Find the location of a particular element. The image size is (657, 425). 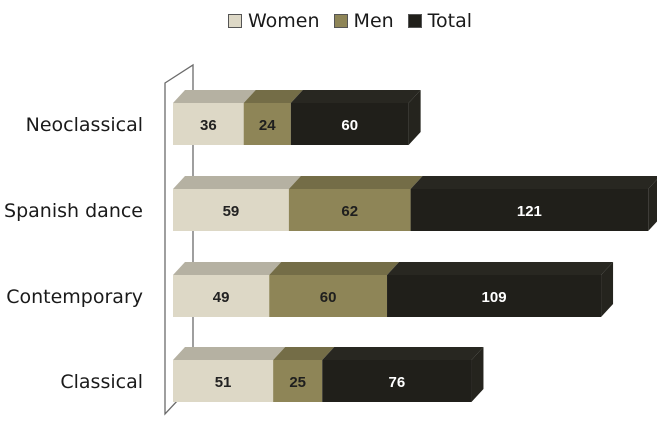

category-label-neoclassical: Neoclassical is located at coordinates (84, 125).